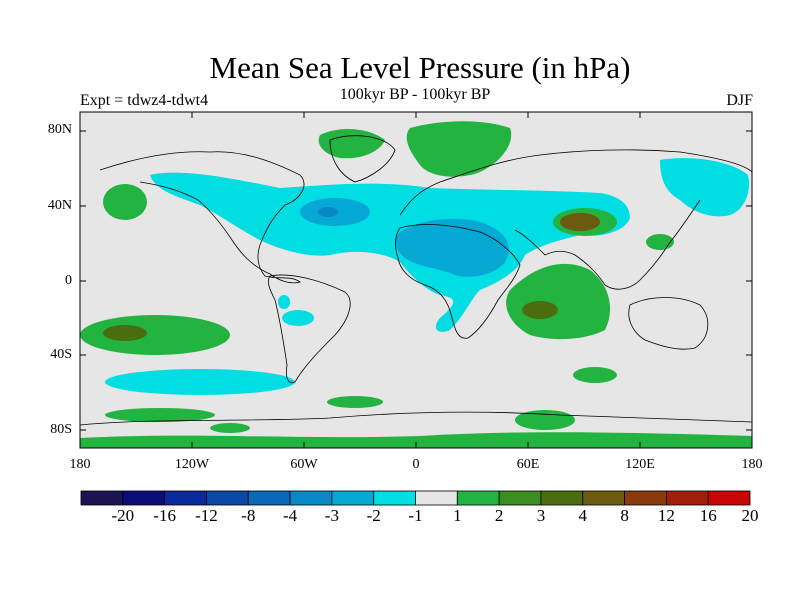 Image resolution: width=800 pixels, height=600 pixels. I want to click on brown-indian-ocean-core, so click(540, 310).